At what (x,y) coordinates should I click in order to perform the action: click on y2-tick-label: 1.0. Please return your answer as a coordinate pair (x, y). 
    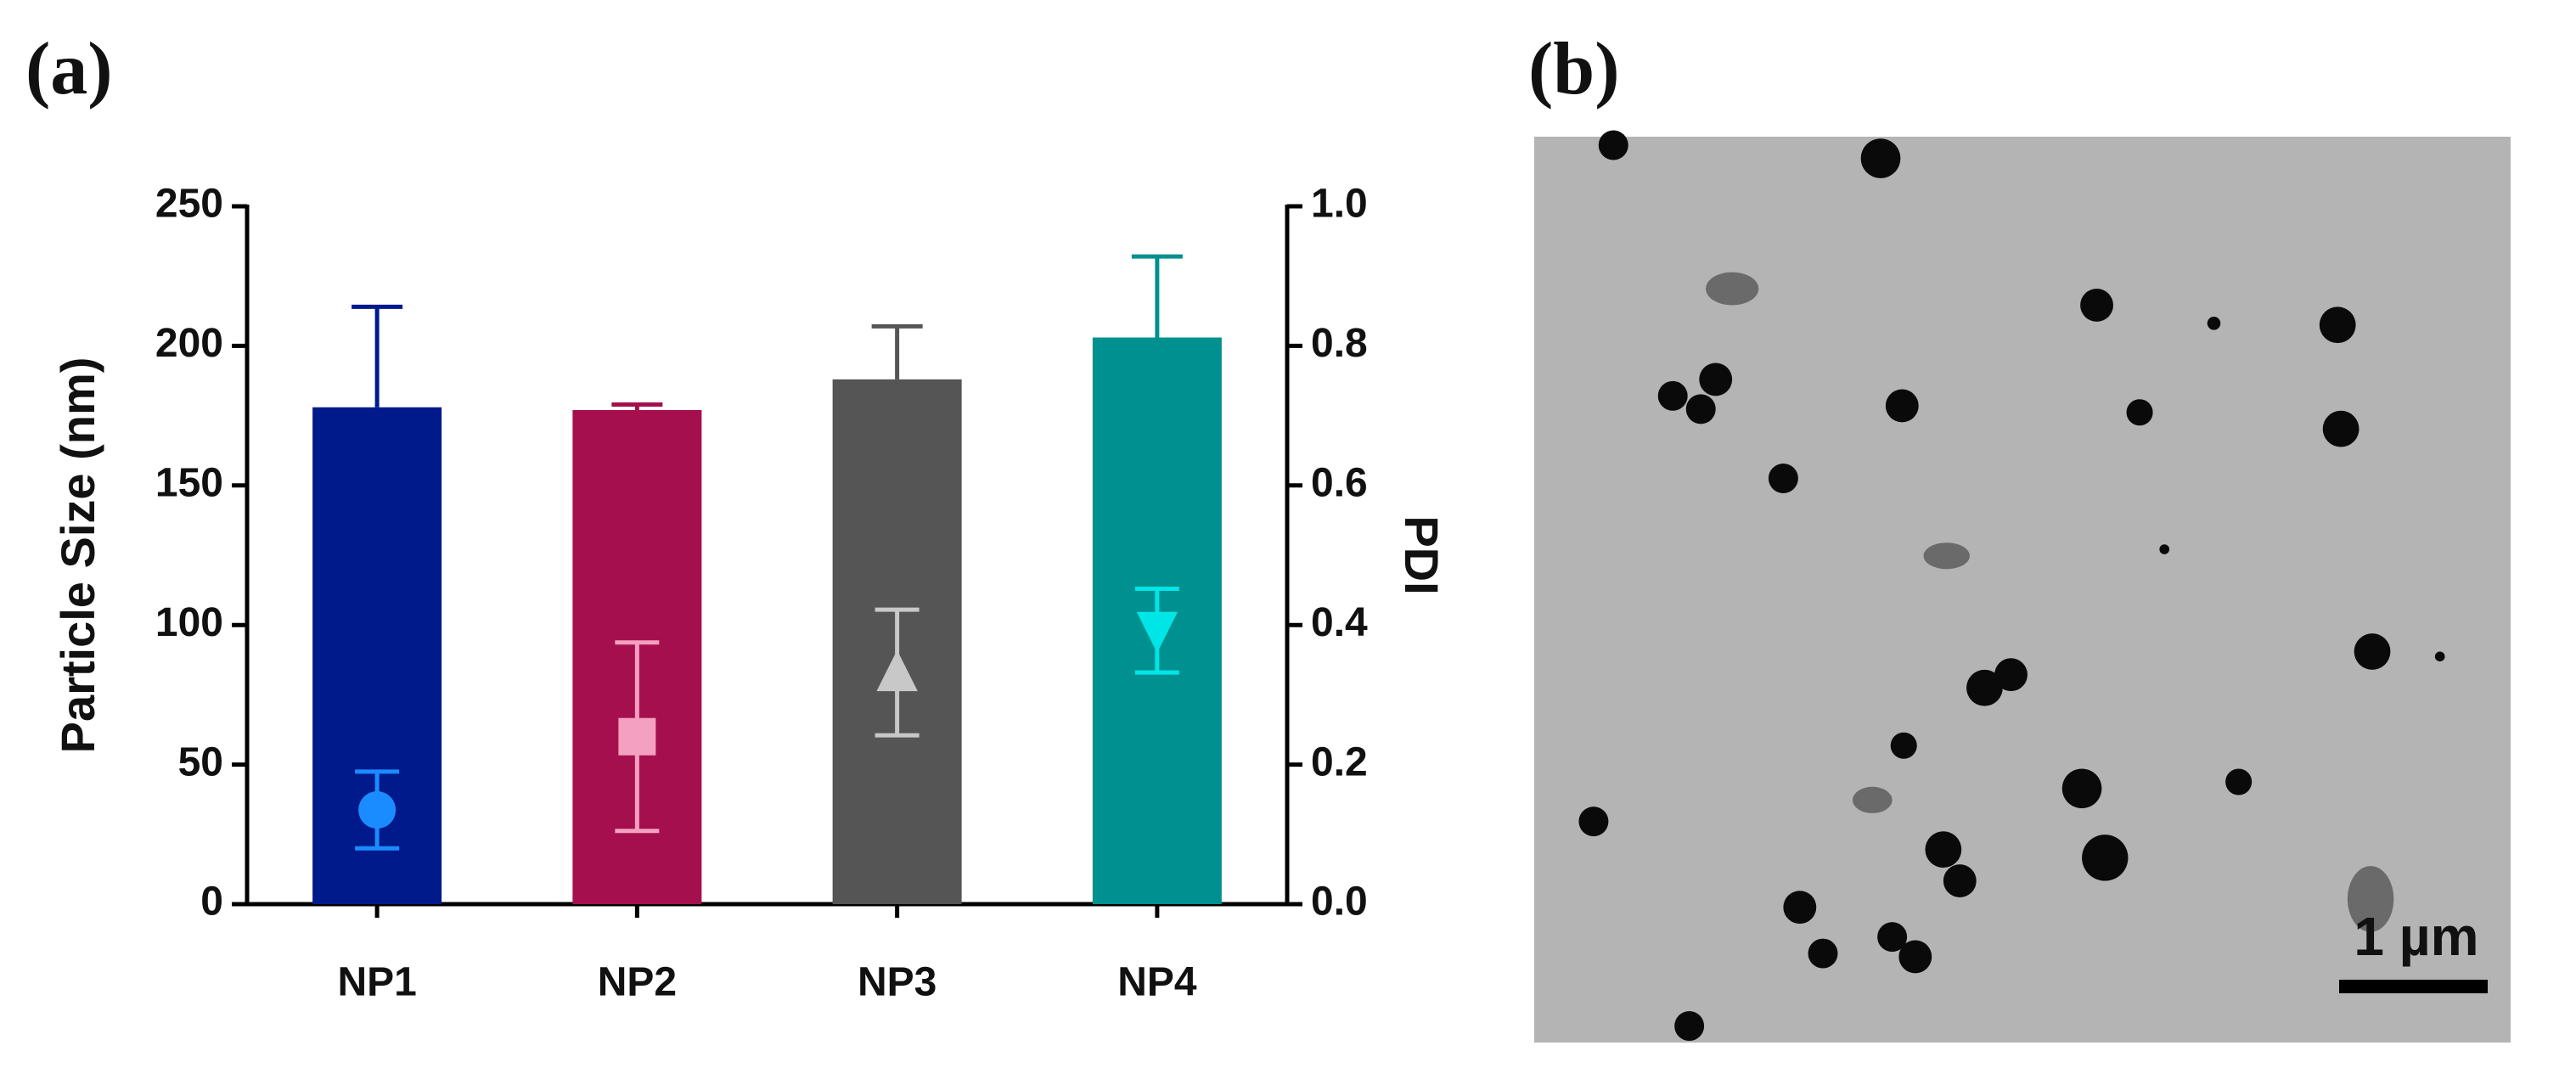
    Looking at the image, I should click on (1339, 205).